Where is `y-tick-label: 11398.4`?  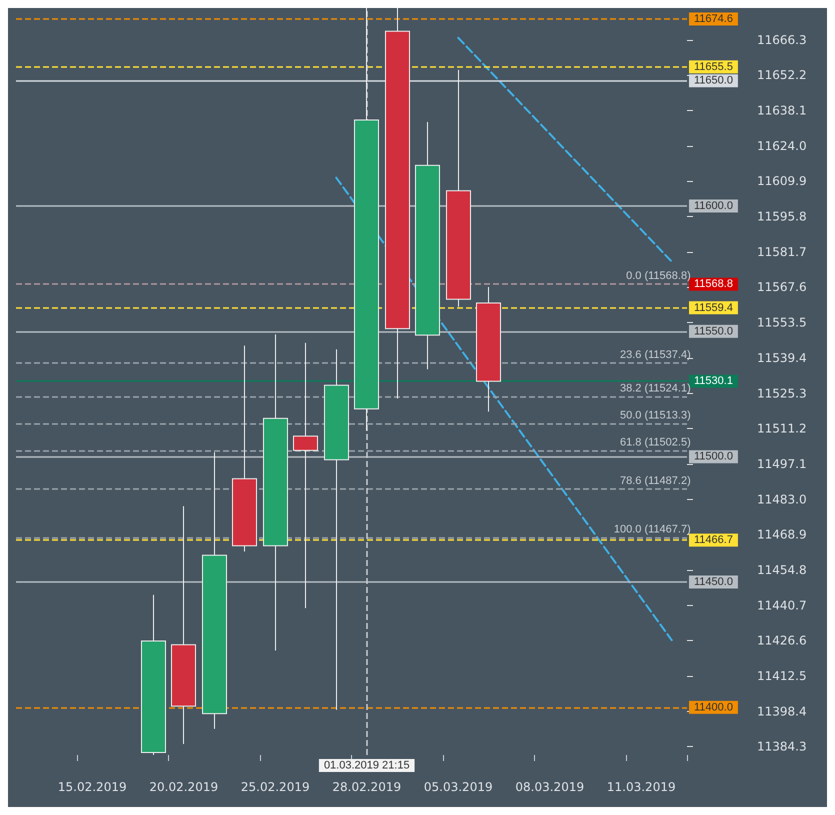
y-tick-label: 11398.4 is located at coordinates (782, 711).